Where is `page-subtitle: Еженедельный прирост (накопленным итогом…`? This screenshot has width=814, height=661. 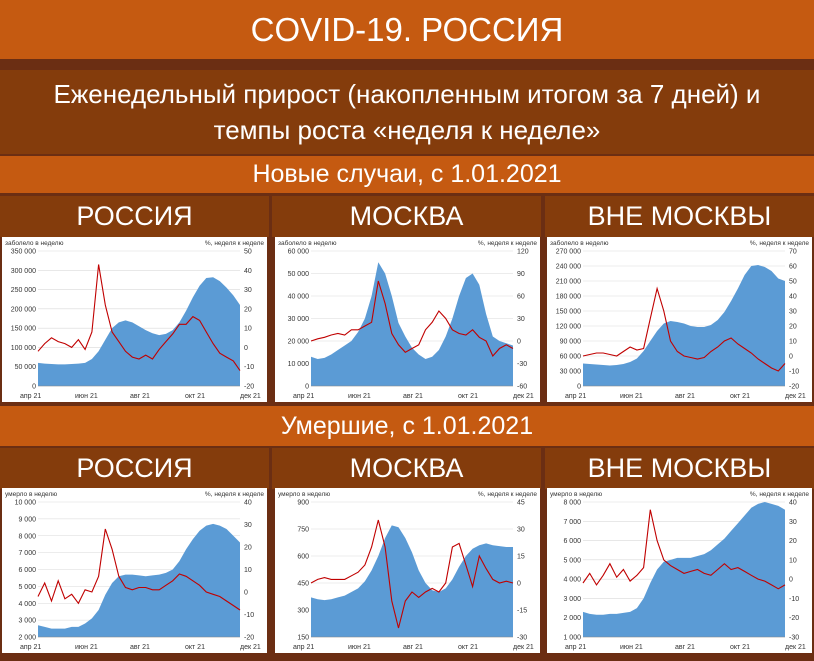 page-subtitle: Еженедельный прирост (накопленным итогом… is located at coordinates (407, 112).